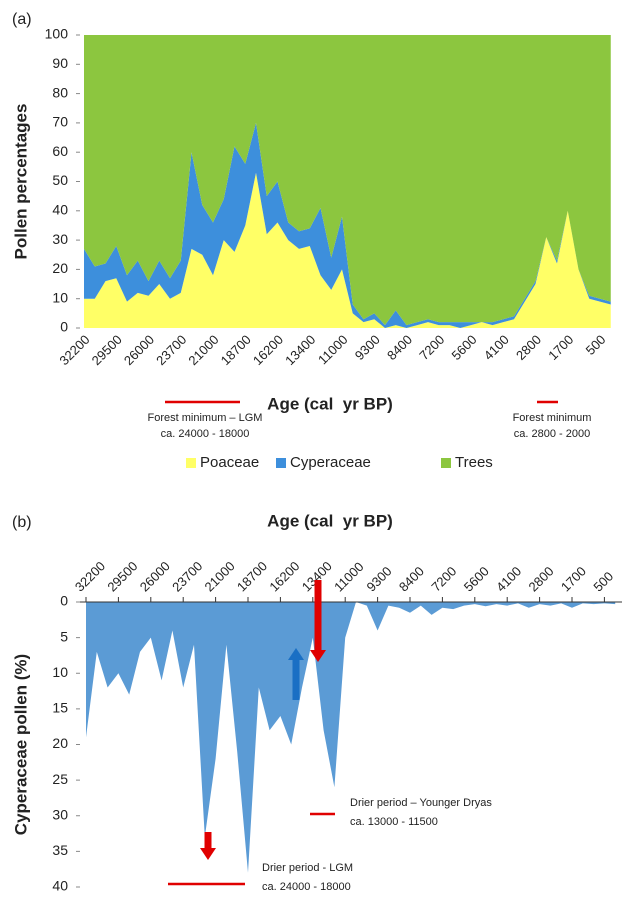  Describe the element at coordinates (330, 462) in the screenshot. I see `legend-label: Cyperaceae` at that location.